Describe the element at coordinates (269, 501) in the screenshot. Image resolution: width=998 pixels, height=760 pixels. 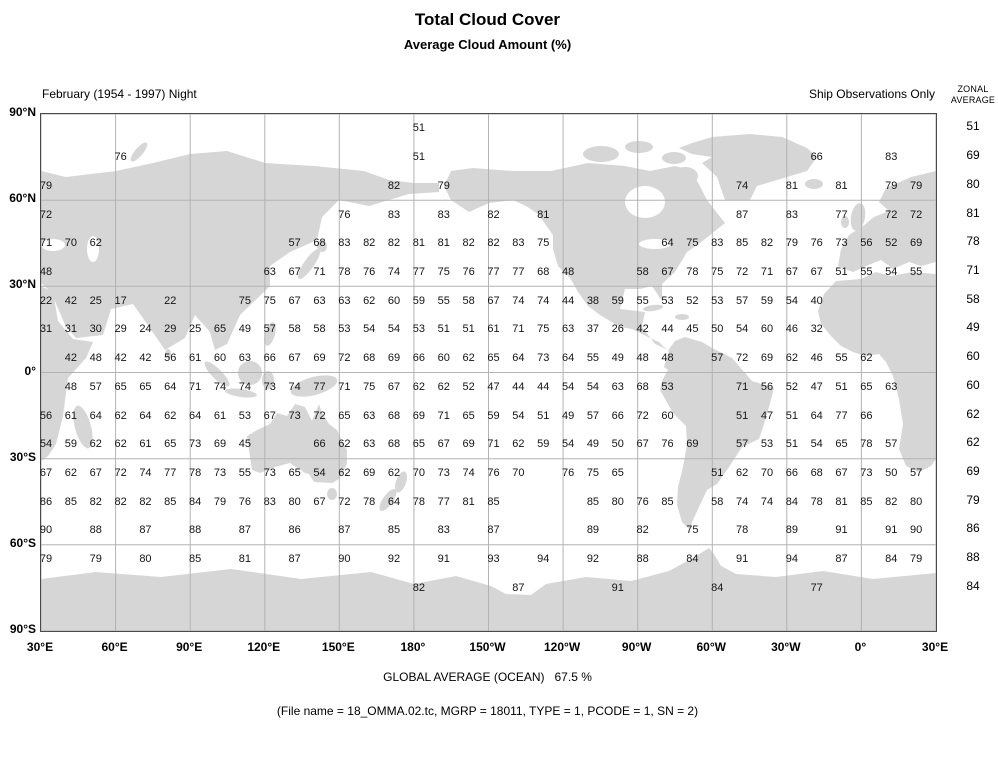
I see `cell-value: 83` at that location.